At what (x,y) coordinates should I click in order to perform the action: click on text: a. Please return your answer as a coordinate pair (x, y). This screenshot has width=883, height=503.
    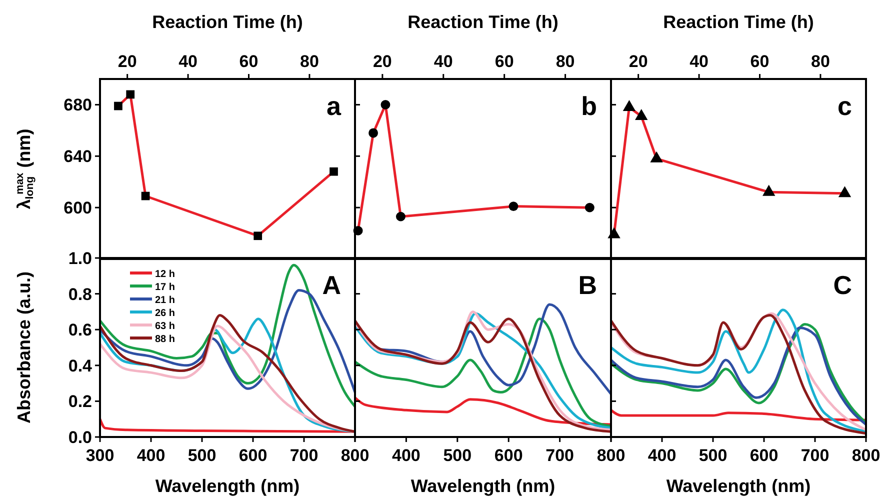
    Looking at the image, I should click on (334, 106).